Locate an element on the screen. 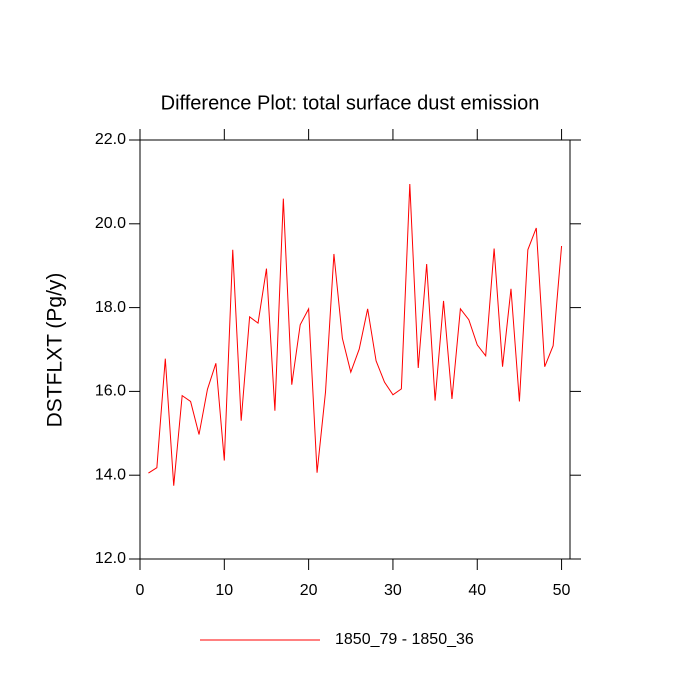  y-tick-label: 16.0 is located at coordinates (110, 391).